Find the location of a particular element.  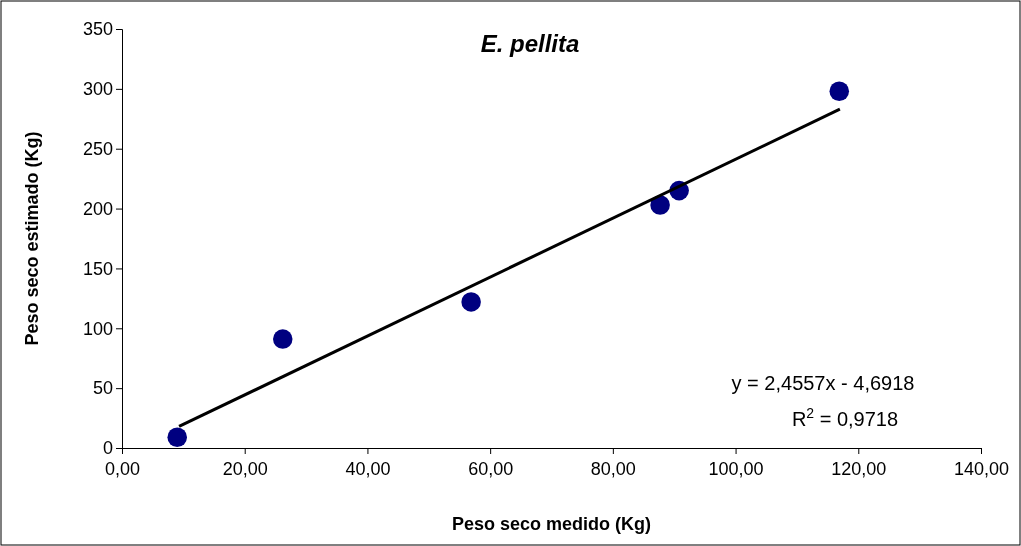

x-tick-label: 0,00 is located at coordinates (122, 469).